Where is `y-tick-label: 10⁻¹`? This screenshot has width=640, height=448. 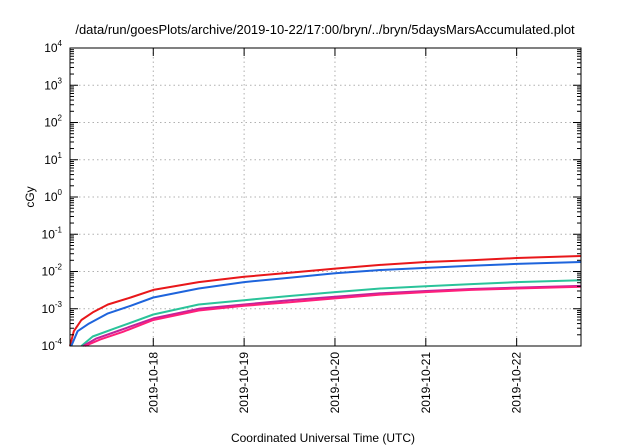 y-tick-label: 10⁻¹ is located at coordinates (52, 233).